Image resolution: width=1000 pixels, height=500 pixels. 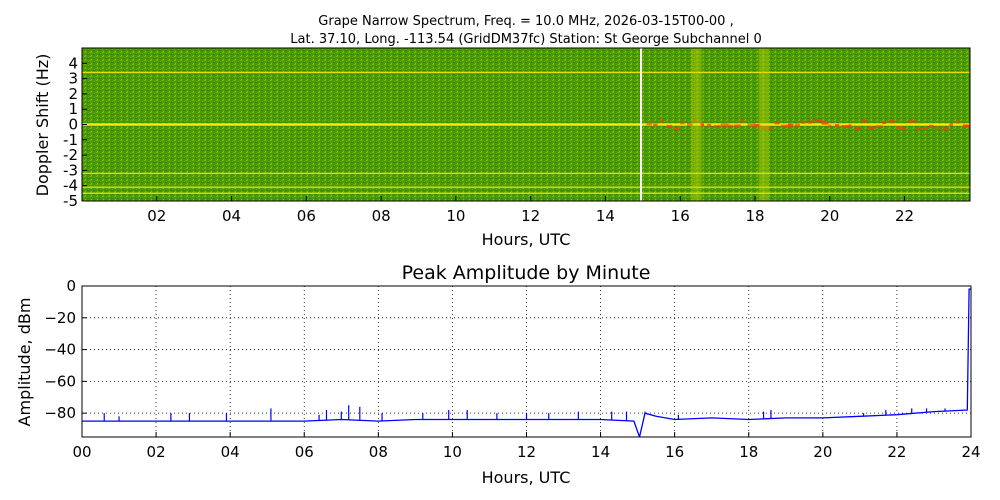 I want to click on y-tick-label: 2, so click(x=73, y=94).